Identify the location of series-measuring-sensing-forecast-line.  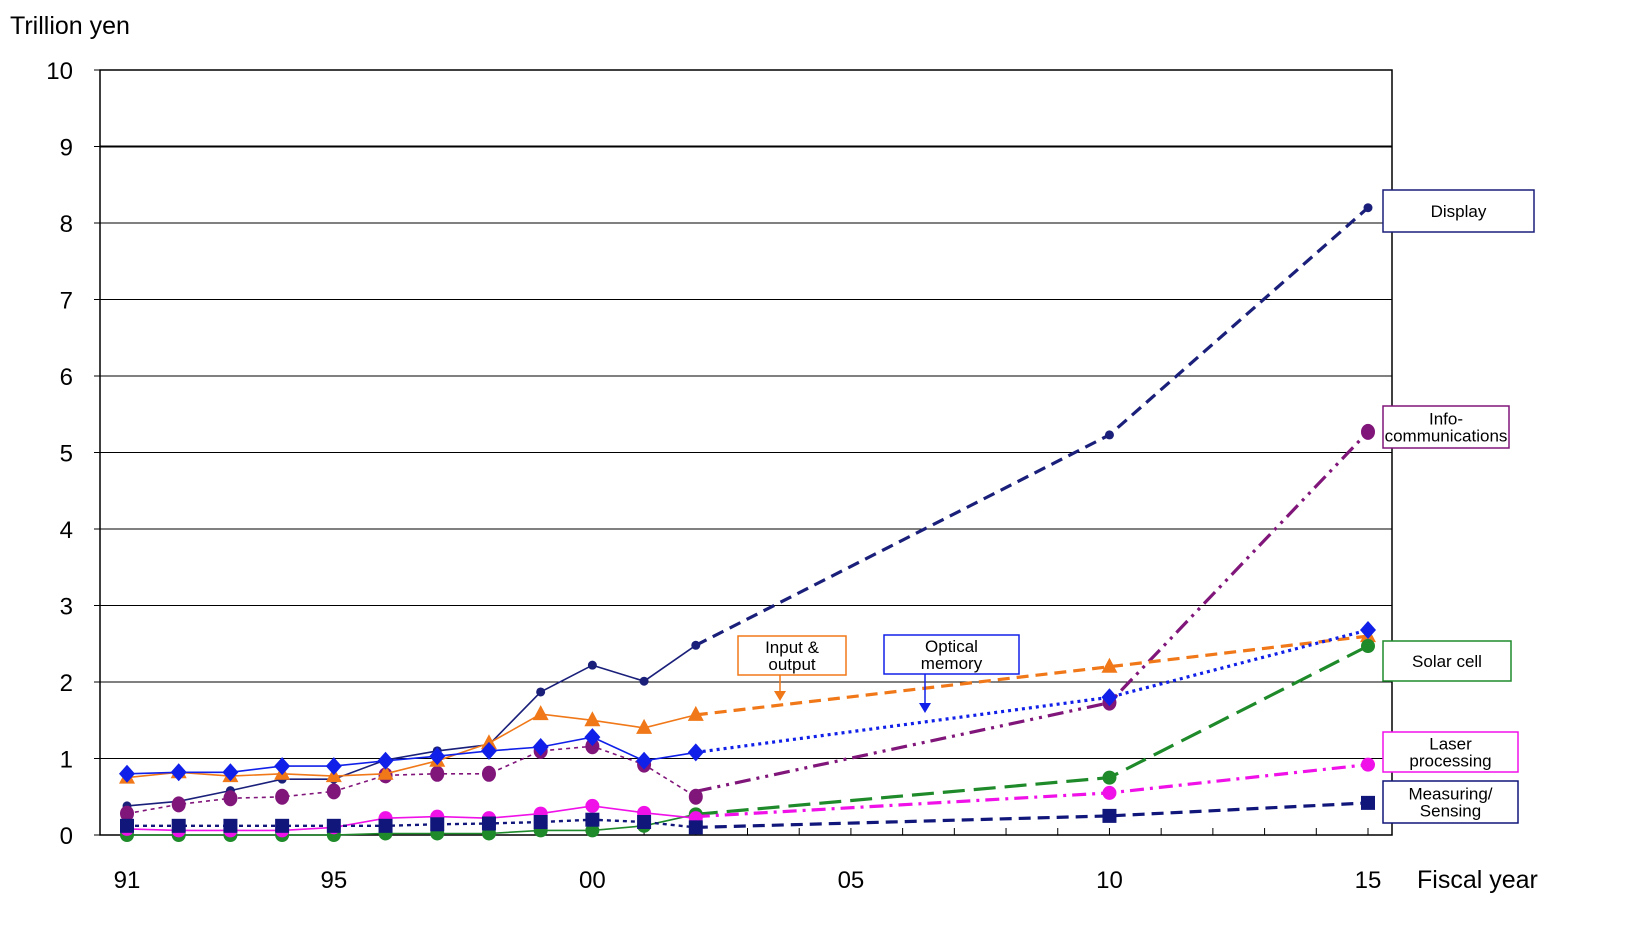
(1032, 815).